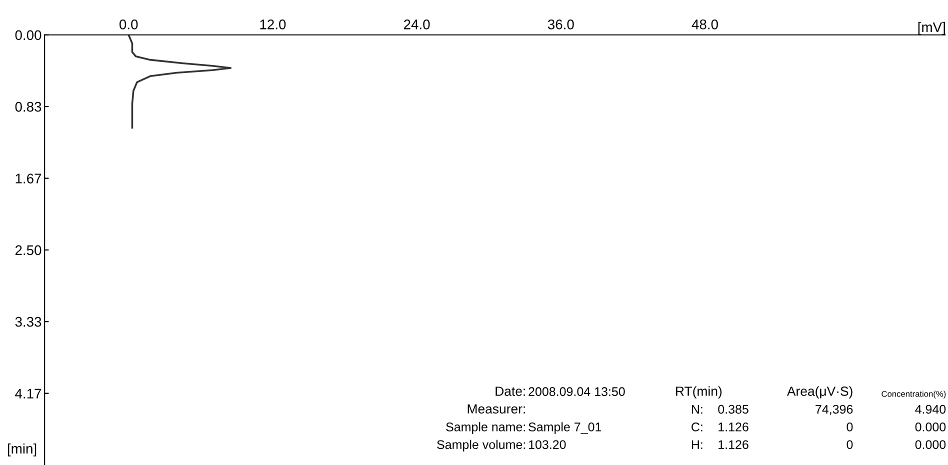 The image size is (948, 465). Describe the element at coordinates (699, 392) in the screenshot. I see `annotation: RT(min)` at that location.